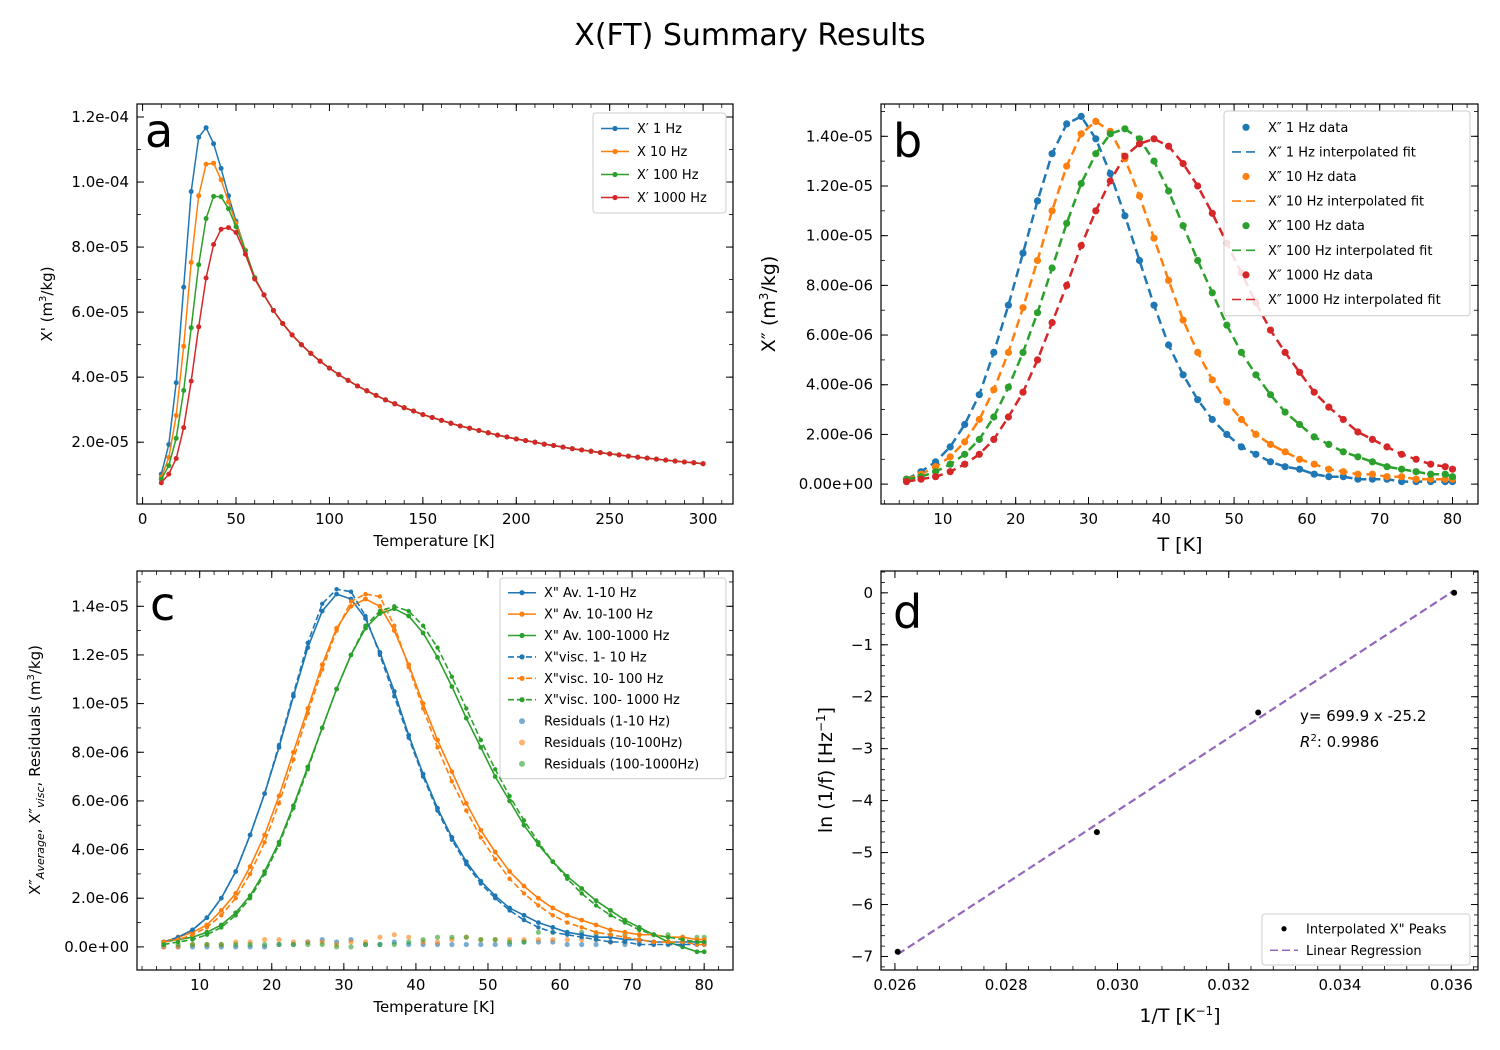 The width and height of the screenshot is (1500, 1050). What do you see at coordinates (613, 678) in the screenshot?
I see `panel-c-legend-box` at bounding box center [613, 678].